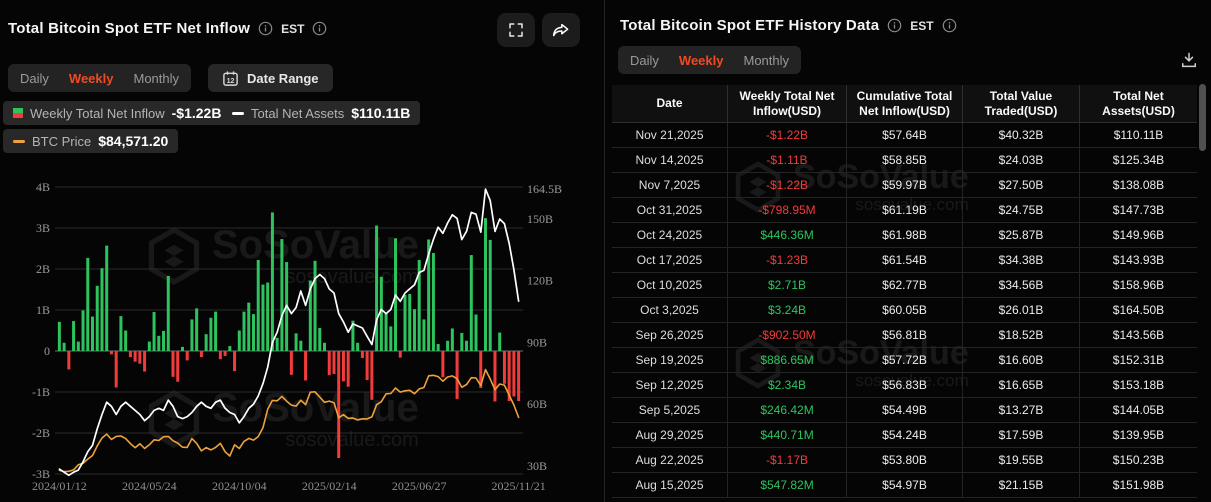  I want to click on download-button, so click(1189, 60).